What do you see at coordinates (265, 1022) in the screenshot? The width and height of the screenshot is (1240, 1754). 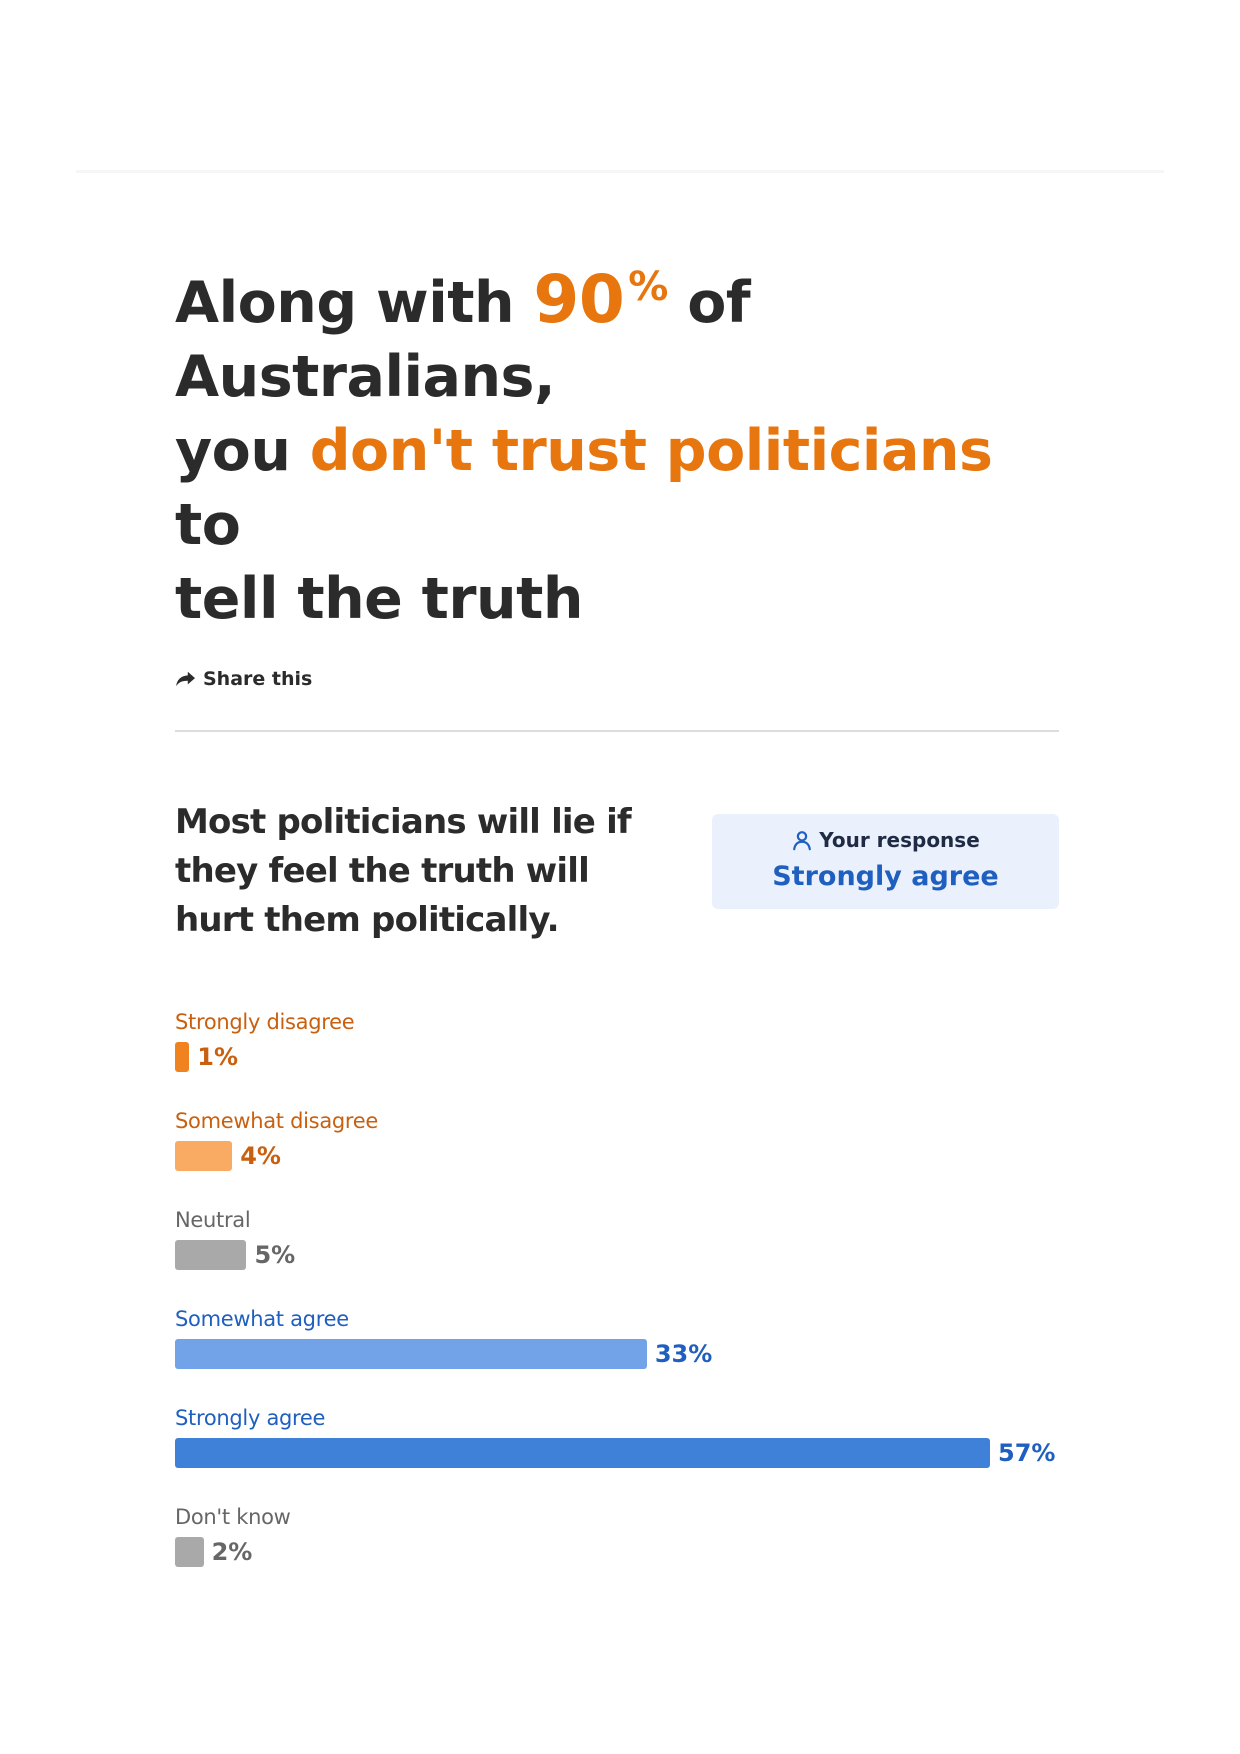 I see `bar-category-label: Strongly disagree` at bounding box center [265, 1022].